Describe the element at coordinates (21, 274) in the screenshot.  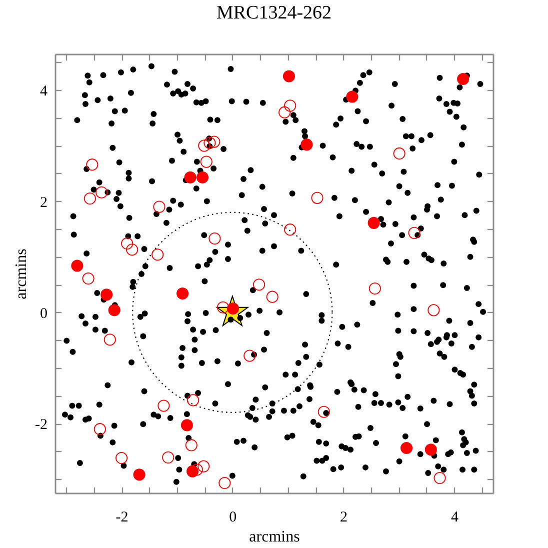
I see `y-axis-title: arcmins` at that location.